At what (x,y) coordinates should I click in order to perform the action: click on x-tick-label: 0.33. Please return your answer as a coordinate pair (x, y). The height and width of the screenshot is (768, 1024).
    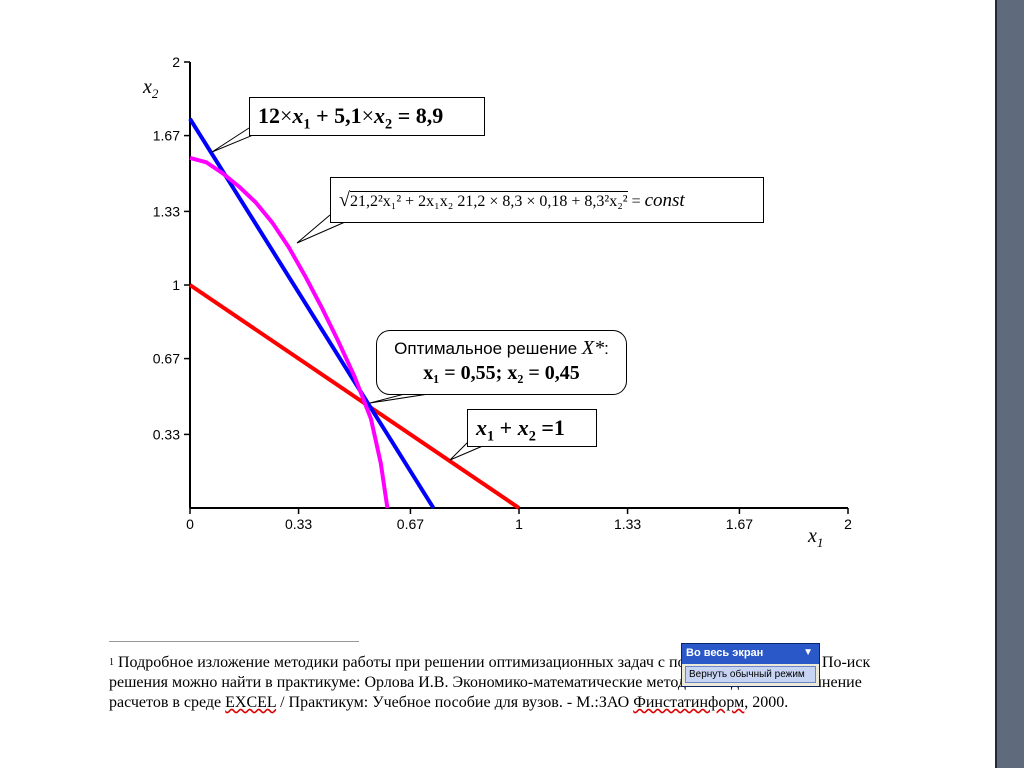
    Looking at the image, I should click on (298, 524).